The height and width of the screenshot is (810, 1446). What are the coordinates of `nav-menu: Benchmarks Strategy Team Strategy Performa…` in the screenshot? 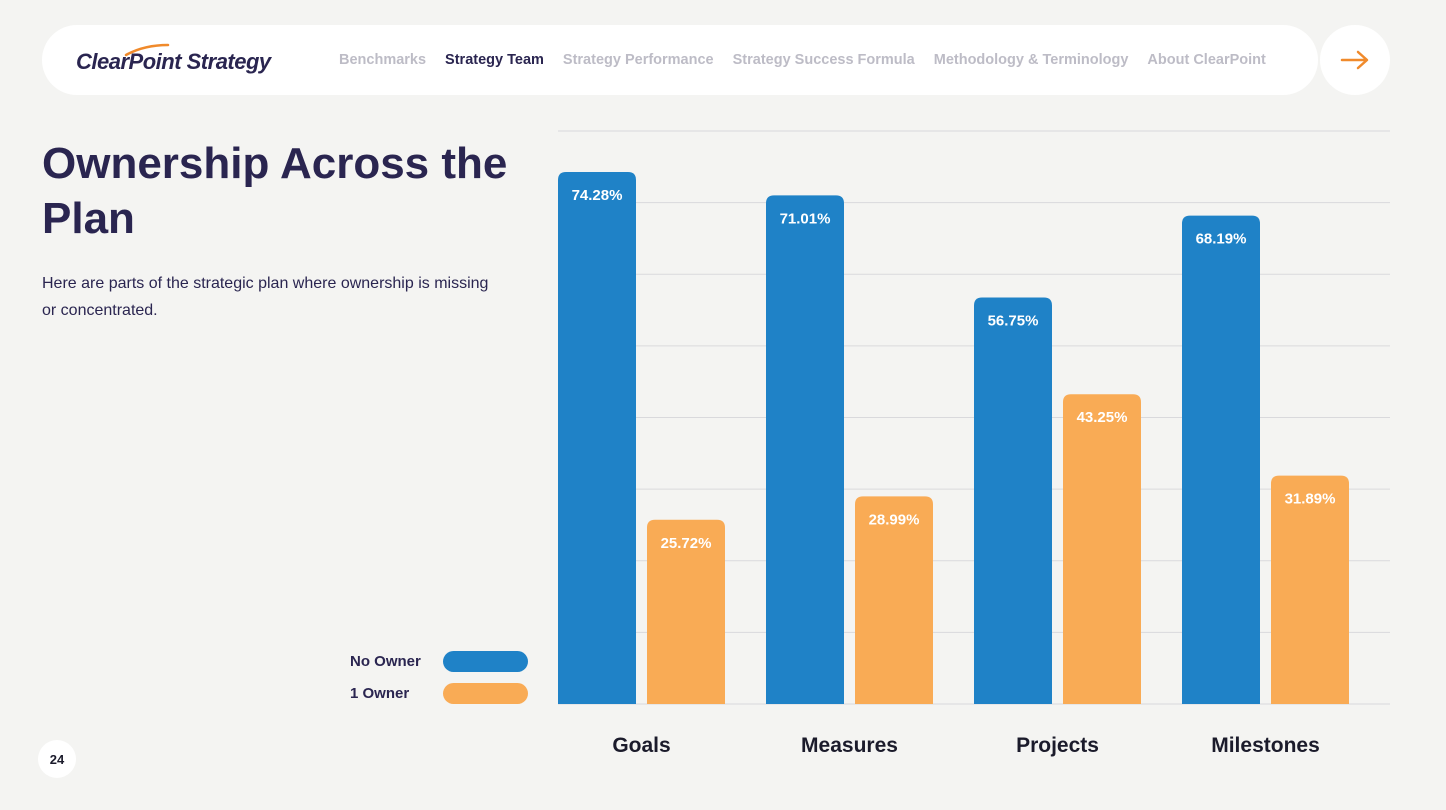 It's located at (802, 60).